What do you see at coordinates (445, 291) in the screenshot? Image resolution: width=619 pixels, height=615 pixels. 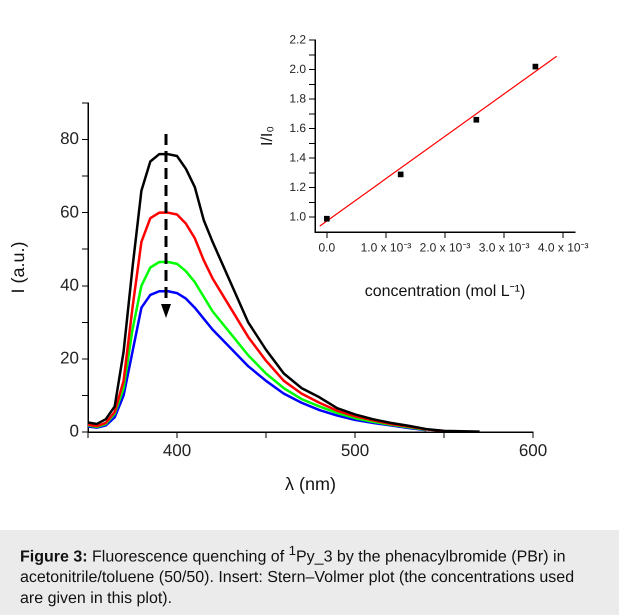 I see `x-axis-title: concentration (mol L⁻¹)` at bounding box center [445, 291].